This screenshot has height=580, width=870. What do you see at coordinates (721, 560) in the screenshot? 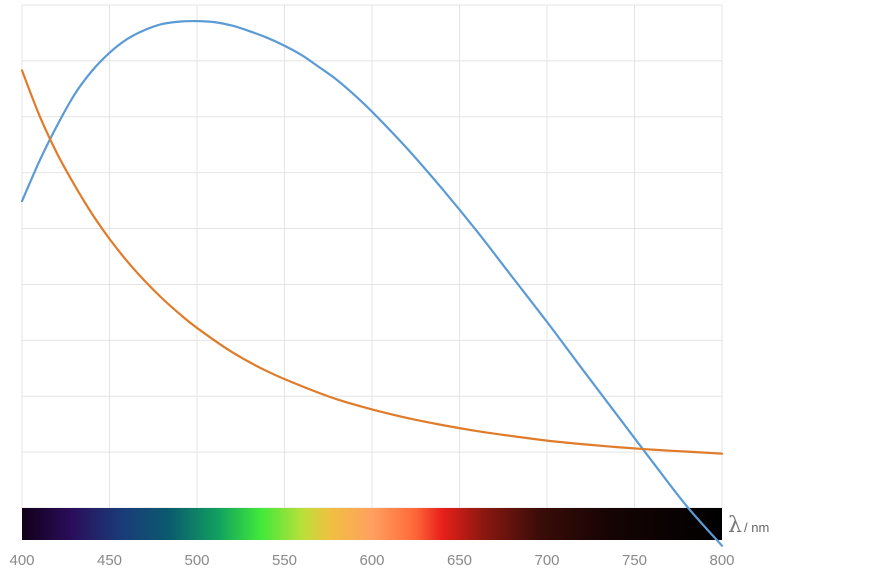
I see `x-tick-label: 800` at bounding box center [721, 560].